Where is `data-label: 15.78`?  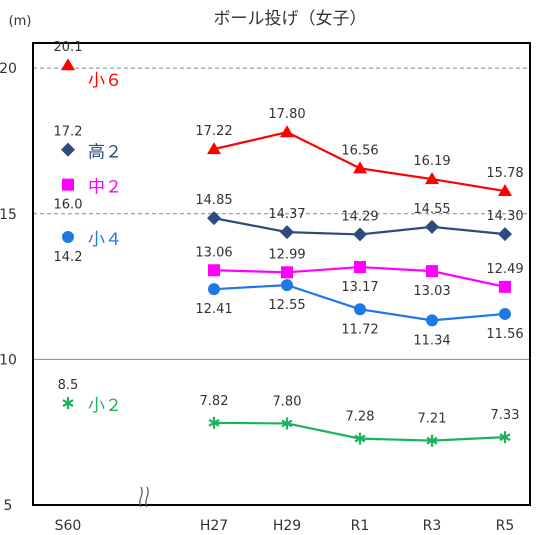 data-label: 15.78 is located at coordinates (504, 173).